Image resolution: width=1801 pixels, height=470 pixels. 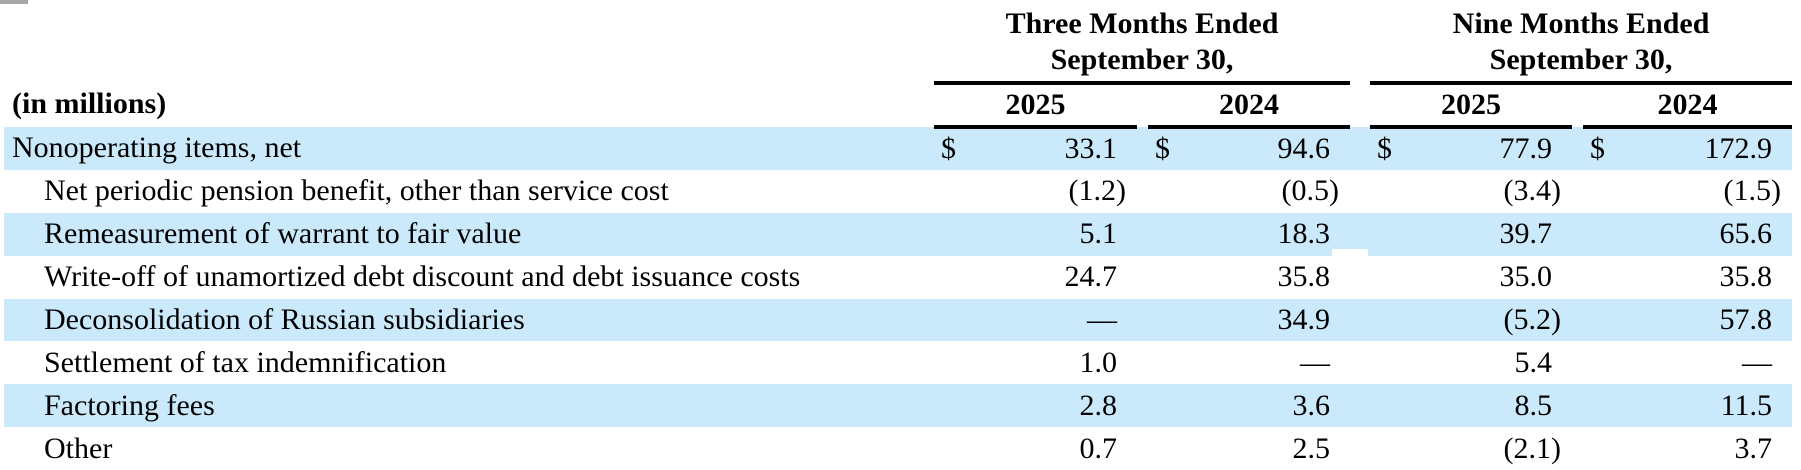 What do you see at coordinates (1493, 320) in the screenshot?
I see `value-cell: (5.2)` at bounding box center [1493, 320].